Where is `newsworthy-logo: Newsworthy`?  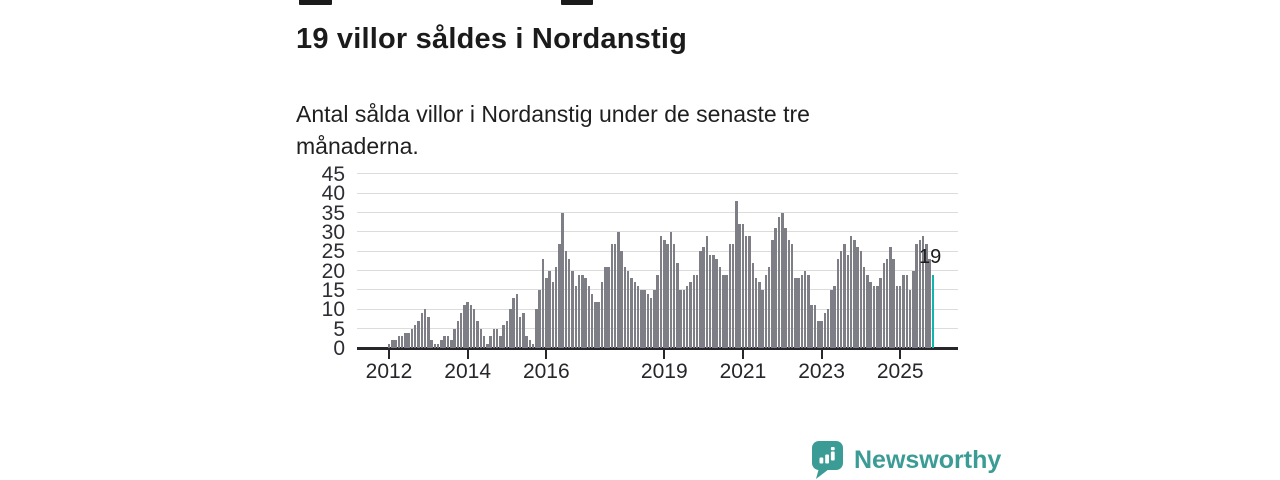
newsworthy-logo: Newsworthy is located at coordinates (910, 460).